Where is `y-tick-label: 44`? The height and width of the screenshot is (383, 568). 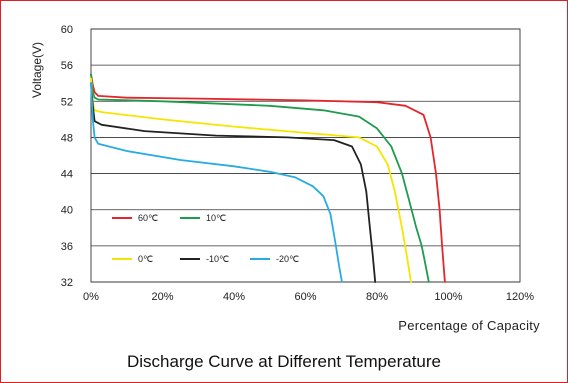
y-tick-label: 44 is located at coordinates (67, 175).